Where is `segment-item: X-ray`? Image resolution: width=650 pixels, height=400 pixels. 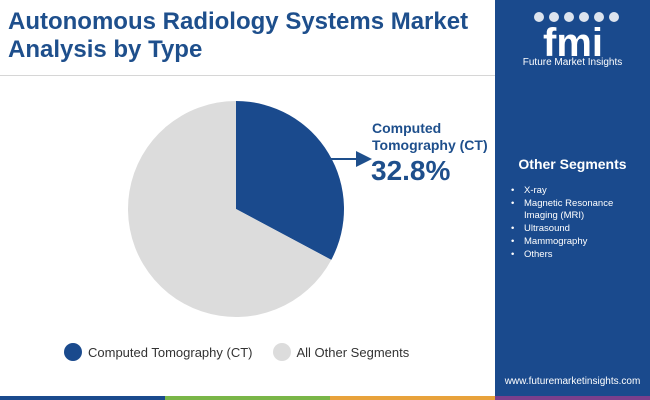 segment-item: X-ray is located at coordinates (570, 191).